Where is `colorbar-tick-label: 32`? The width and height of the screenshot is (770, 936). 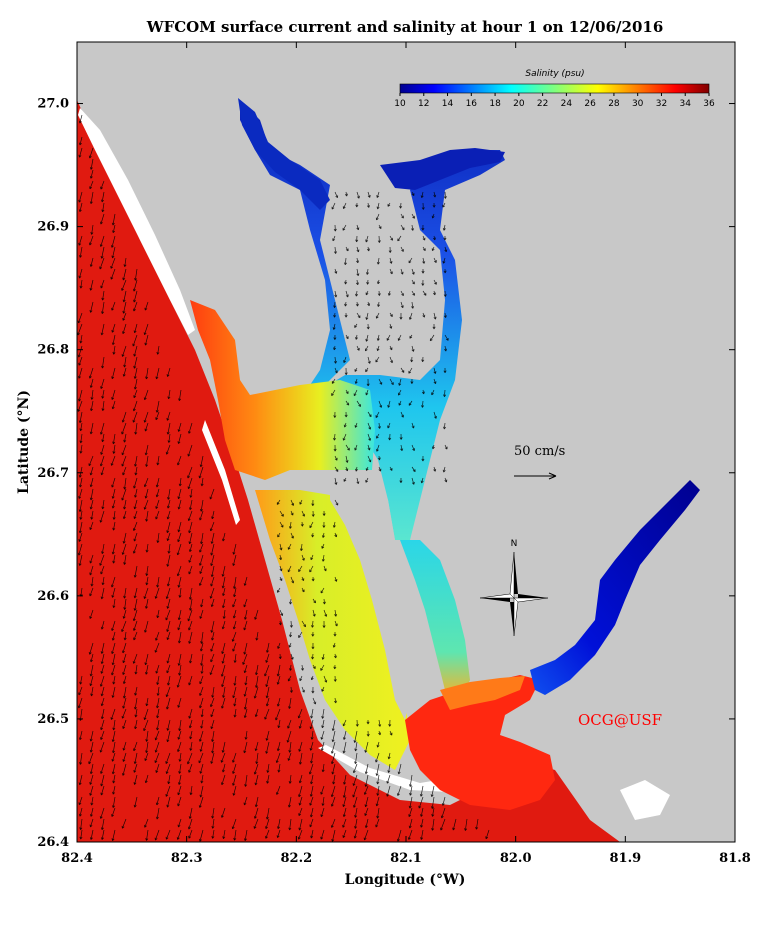 colorbar-tick-label: 32 is located at coordinates (661, 104).